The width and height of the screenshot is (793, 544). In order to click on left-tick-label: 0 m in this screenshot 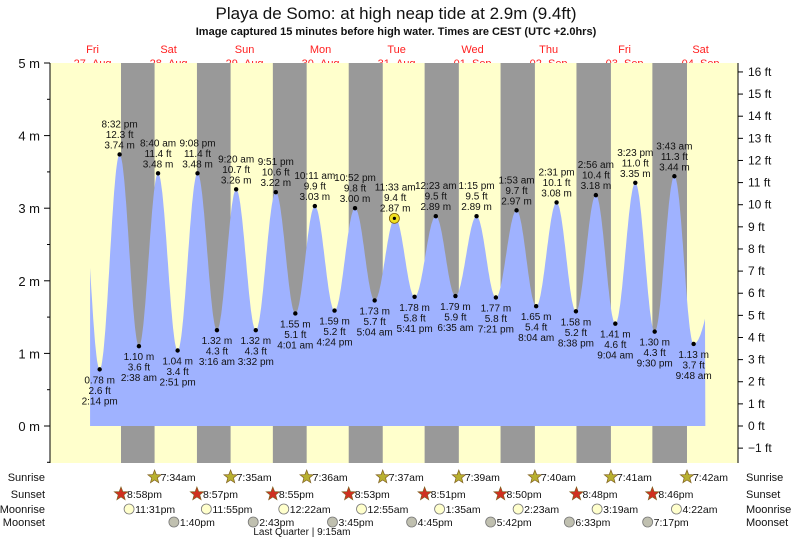, I will do `click(29, 426)`.